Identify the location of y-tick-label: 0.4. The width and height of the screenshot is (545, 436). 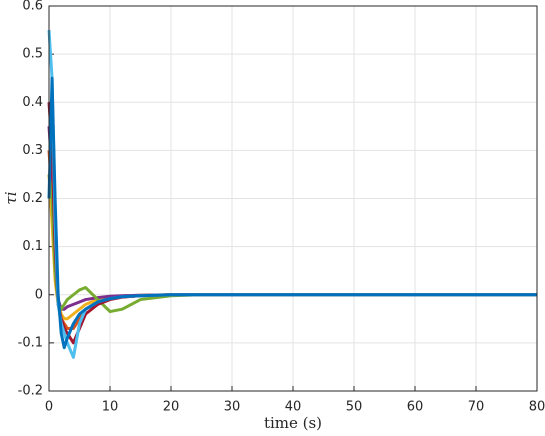
(32, 102).